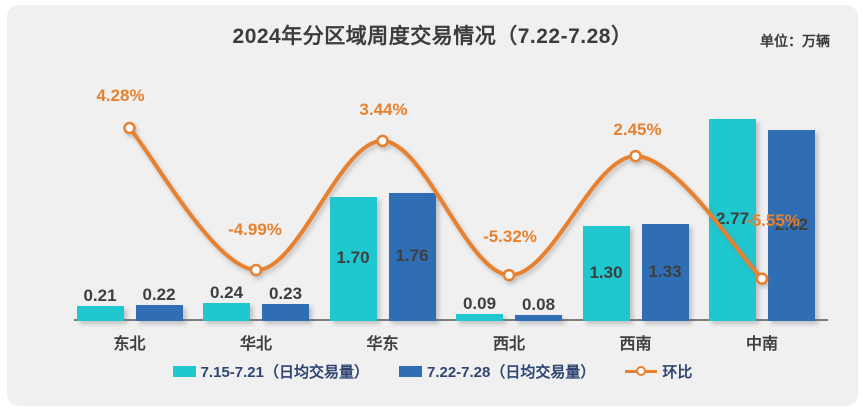 This screenshot has height=411, width=865. Describe the element at coordinates (410, 371) in the screenshot. I see `week2-swatch-icon` at that location.